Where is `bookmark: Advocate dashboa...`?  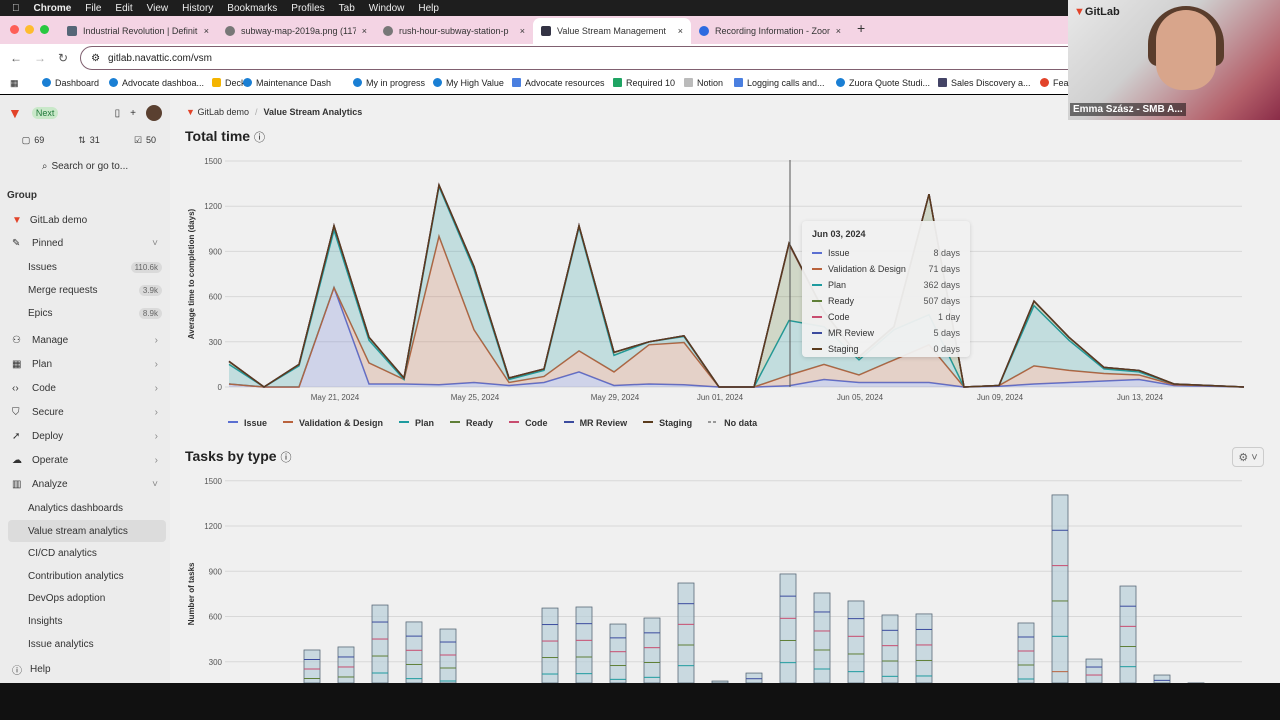 bookmark: Advocate dashboa... is located at coordinates (156, 83).